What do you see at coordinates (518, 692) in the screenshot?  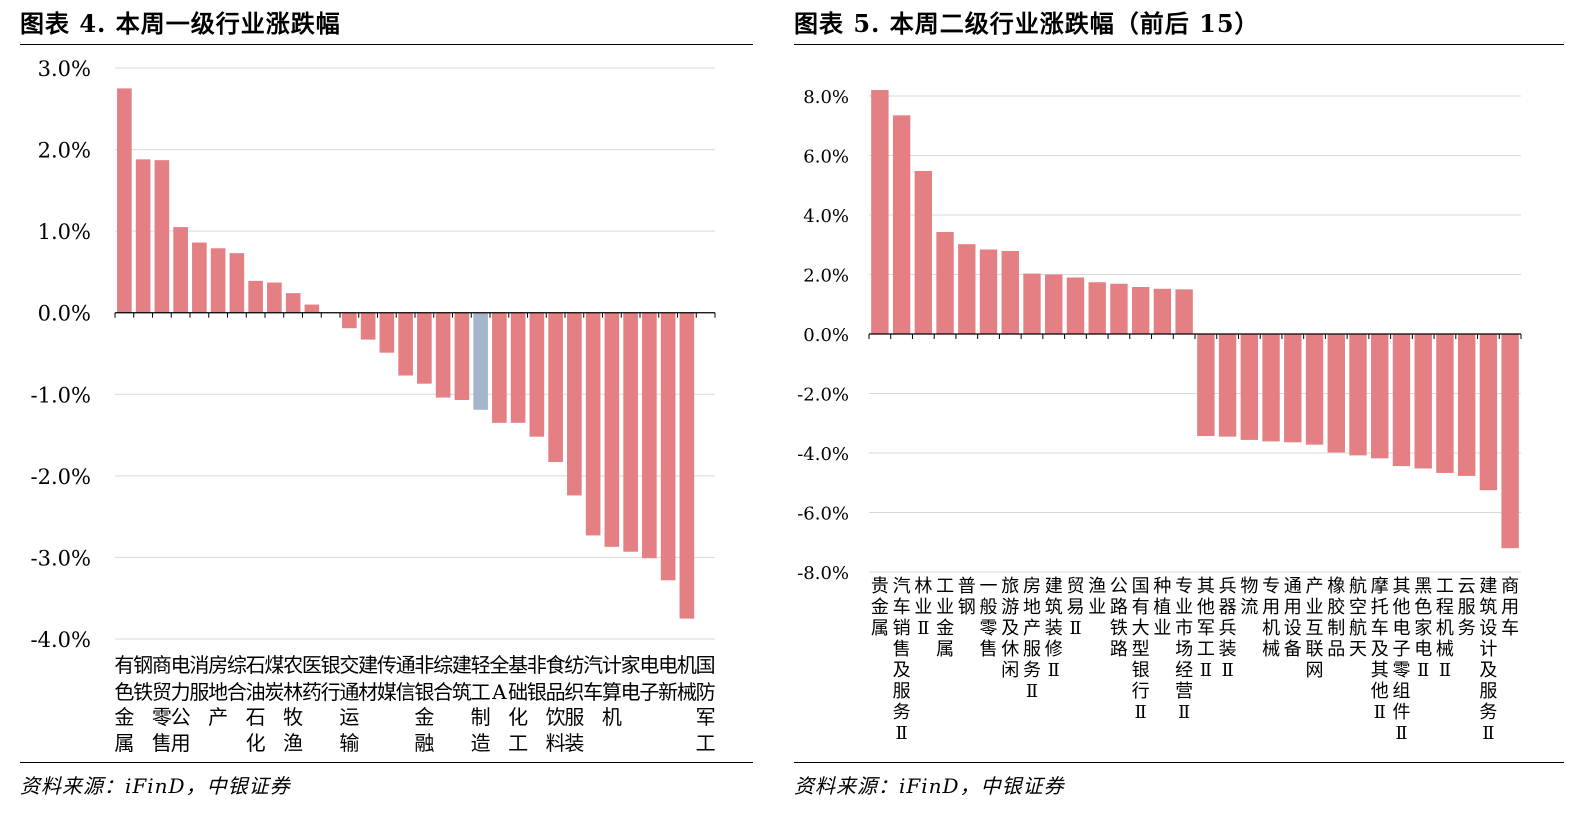 I see `x-tick-label: 础` at bounding box center [518, 692].